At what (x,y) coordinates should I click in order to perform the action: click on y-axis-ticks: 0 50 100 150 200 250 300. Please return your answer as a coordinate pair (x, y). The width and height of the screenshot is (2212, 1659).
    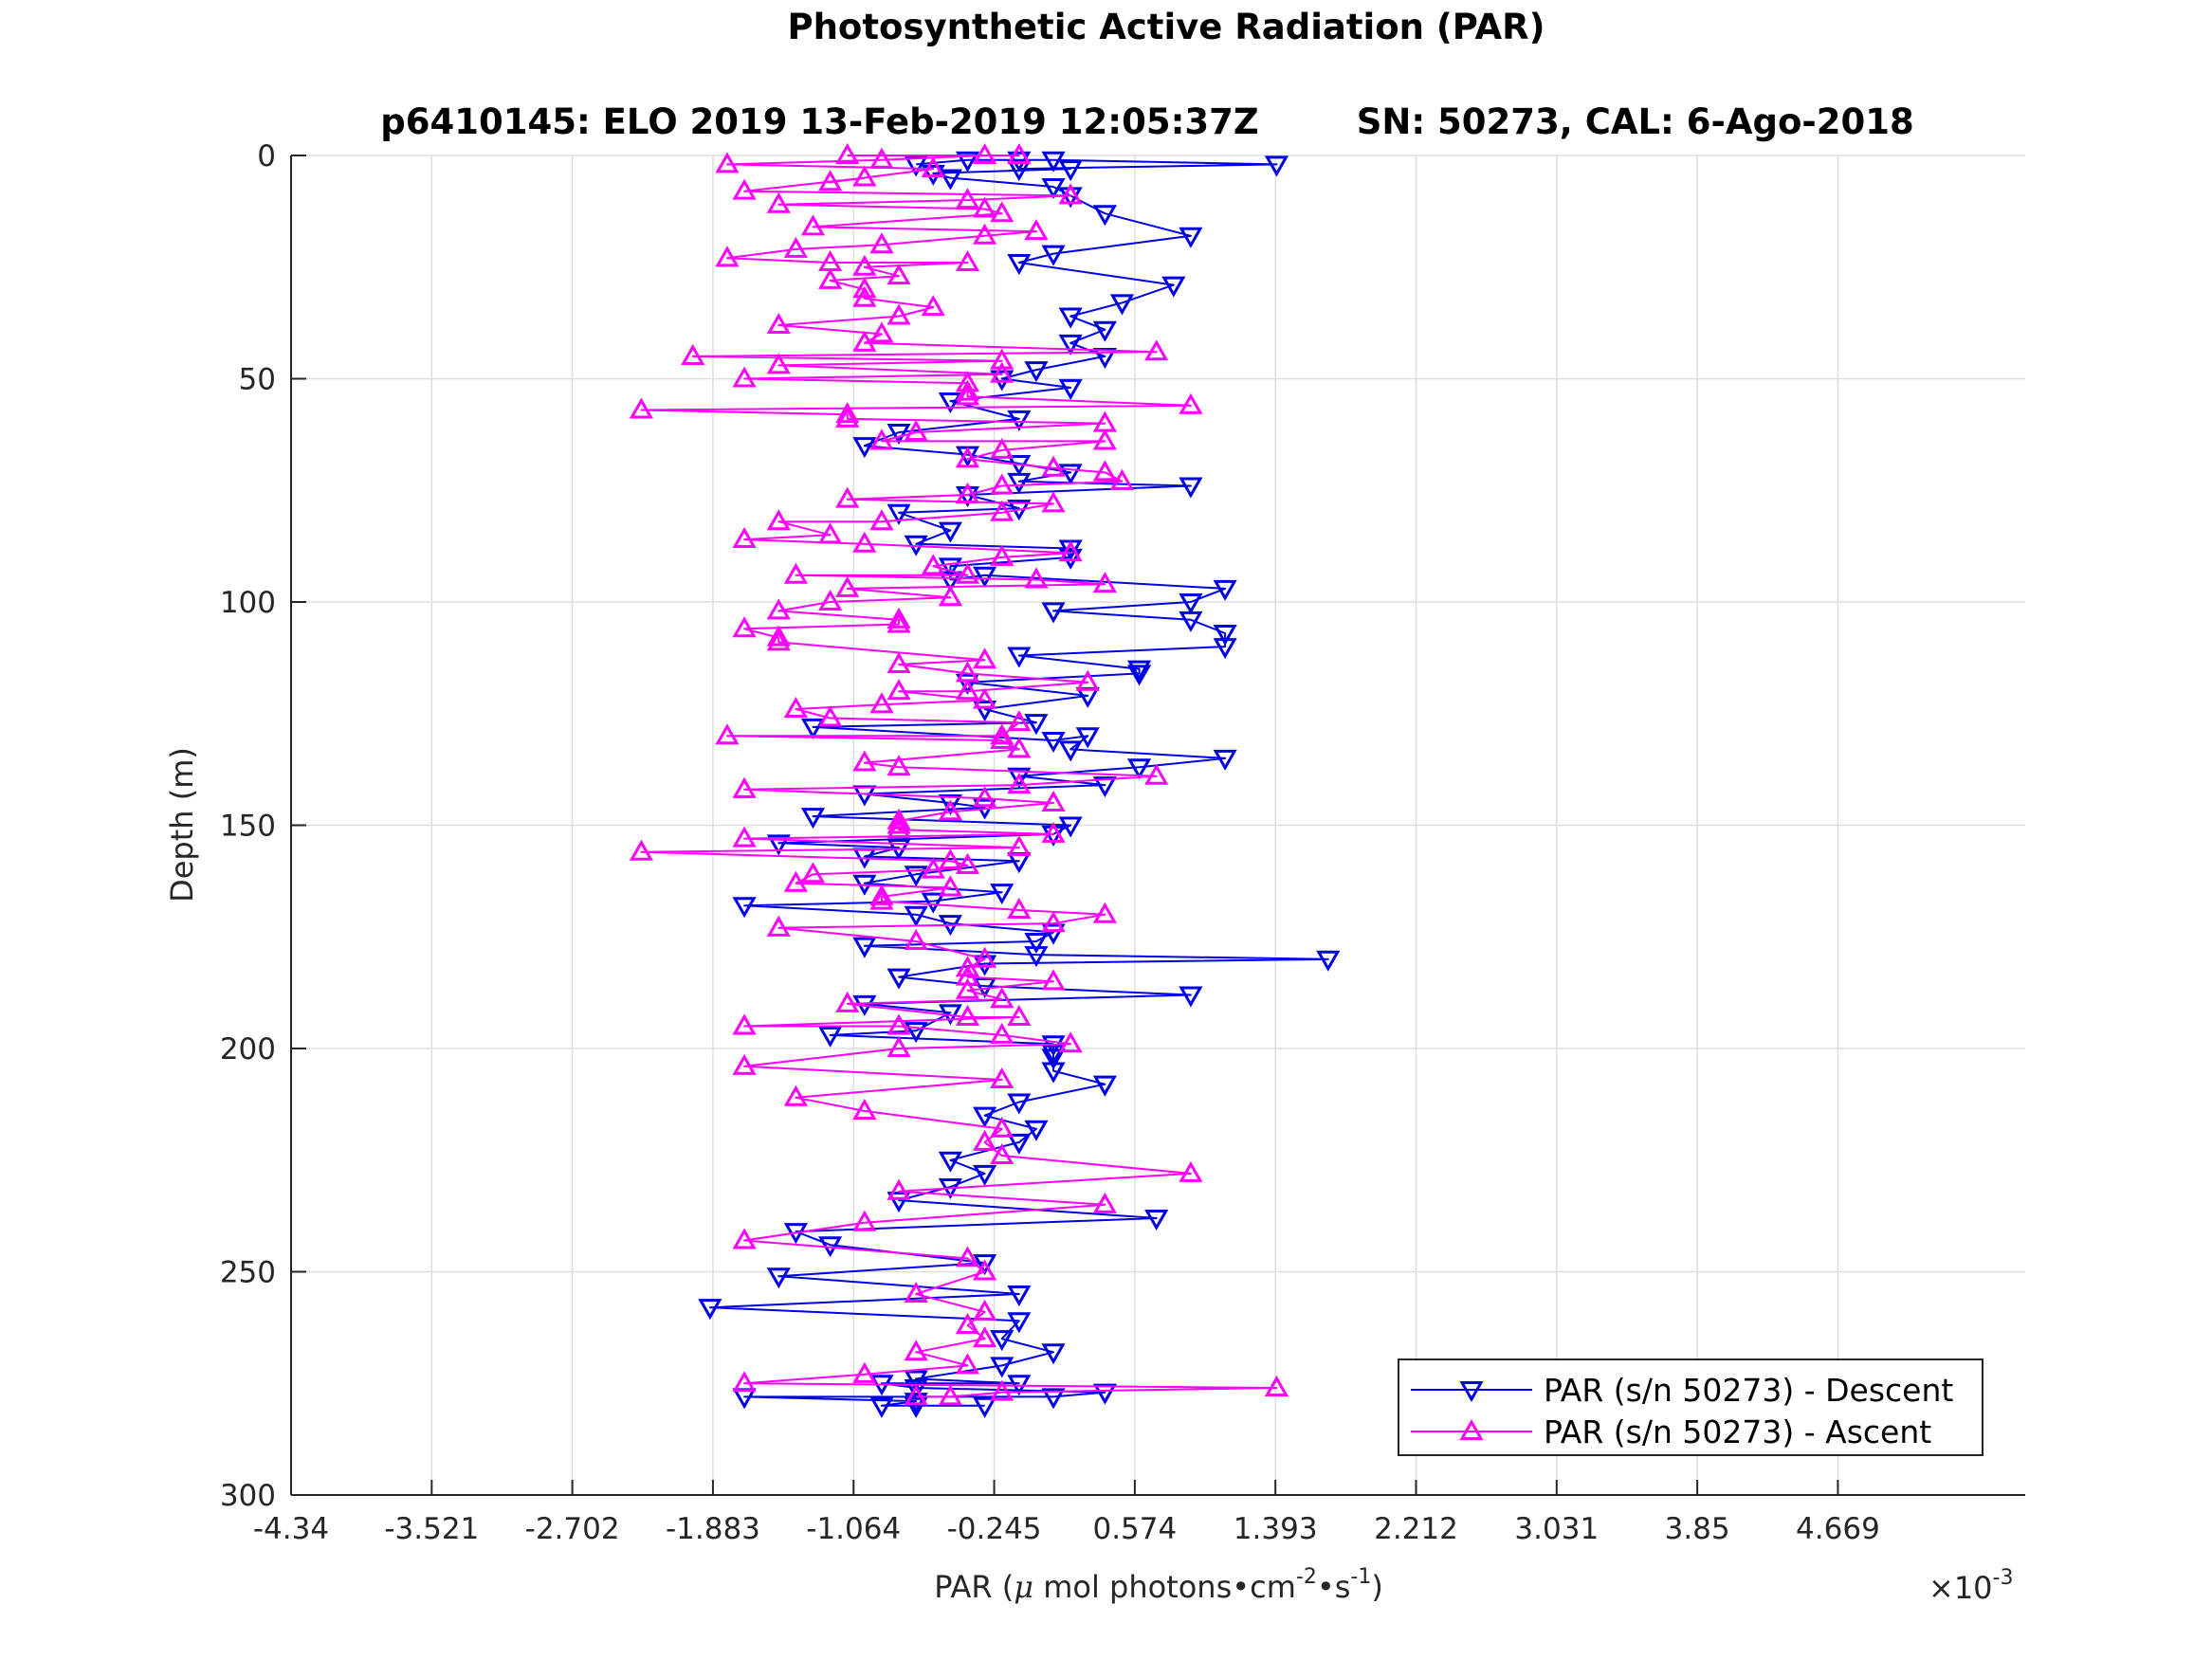
    Looking at the image, I should click on (263, 826).